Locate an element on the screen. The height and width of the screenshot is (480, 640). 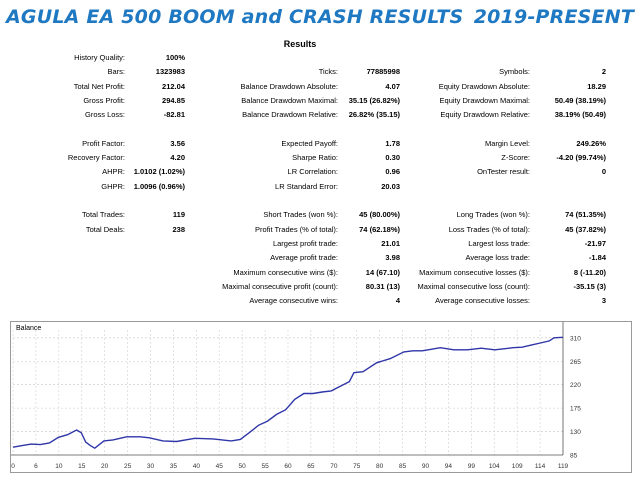
x-tick-label: 109 is located at coordinates (517, 466).